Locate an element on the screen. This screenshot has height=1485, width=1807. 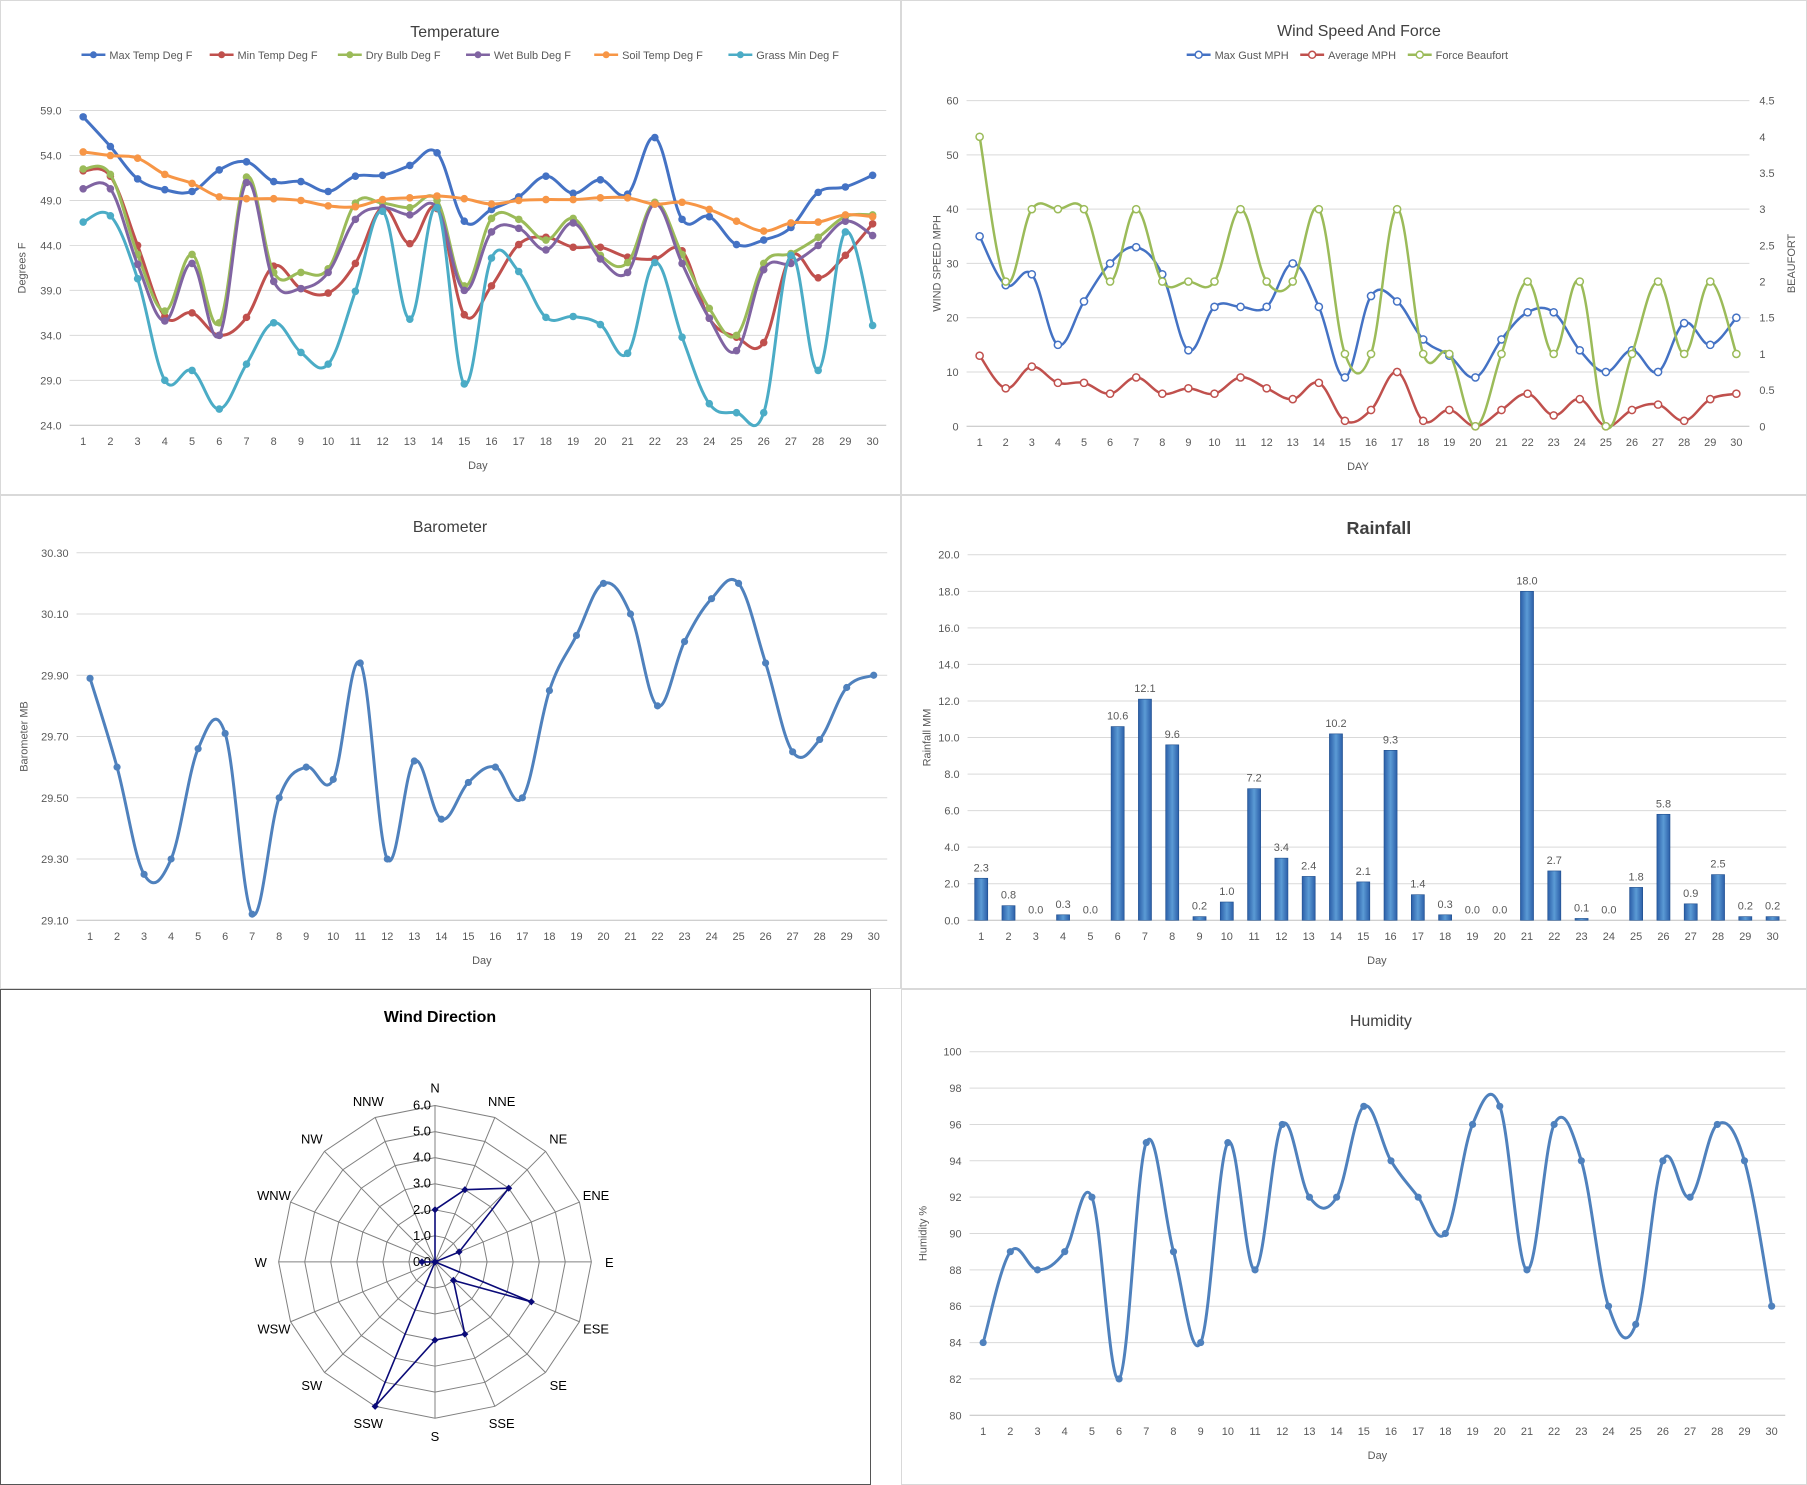
y-tick-label: 39.0 is located at coordinates (50, 291).